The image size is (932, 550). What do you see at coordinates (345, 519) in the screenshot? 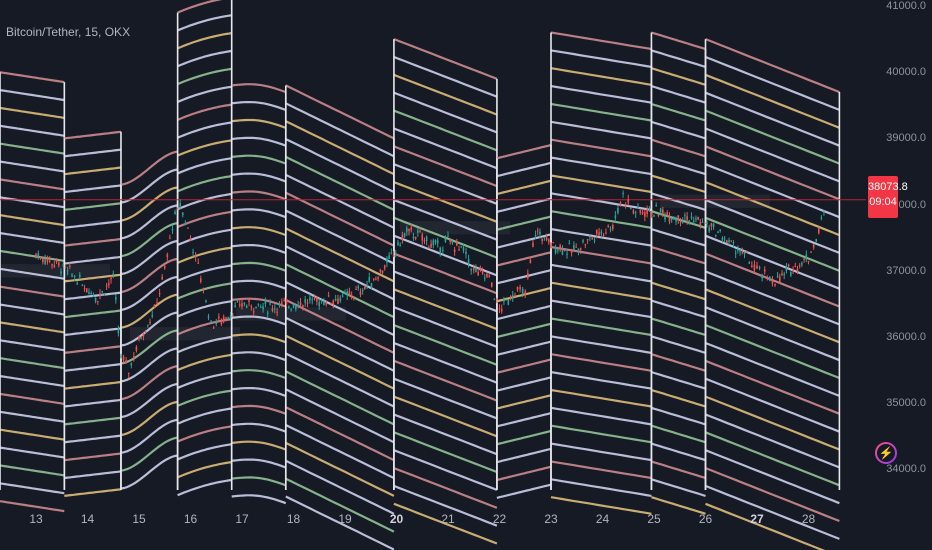
I see `x-tick-label: 19` at bounding box center [345, 519].